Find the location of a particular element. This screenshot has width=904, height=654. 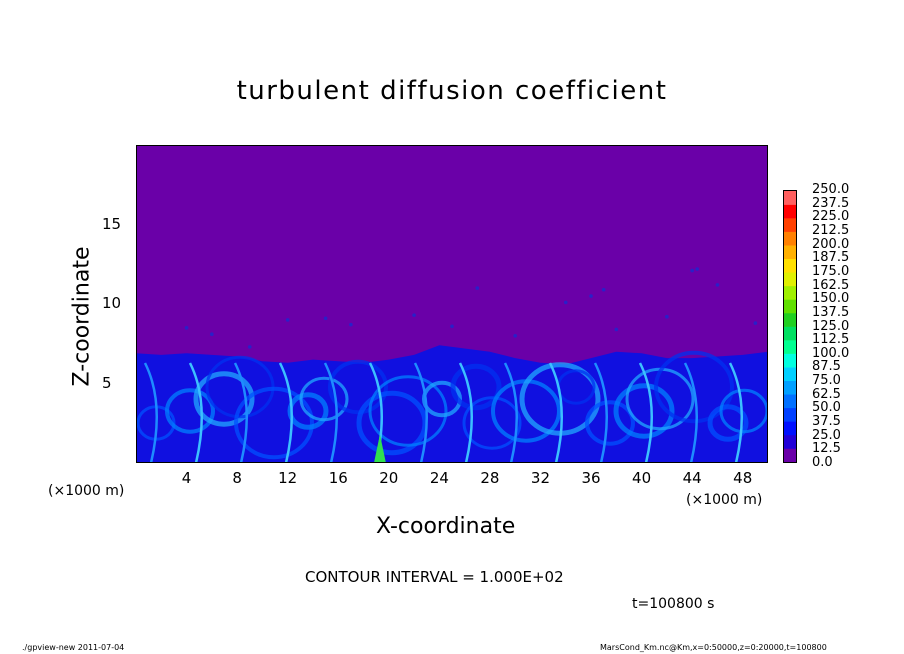

time-label: t=100800 s is located at coordinates (673, 604).